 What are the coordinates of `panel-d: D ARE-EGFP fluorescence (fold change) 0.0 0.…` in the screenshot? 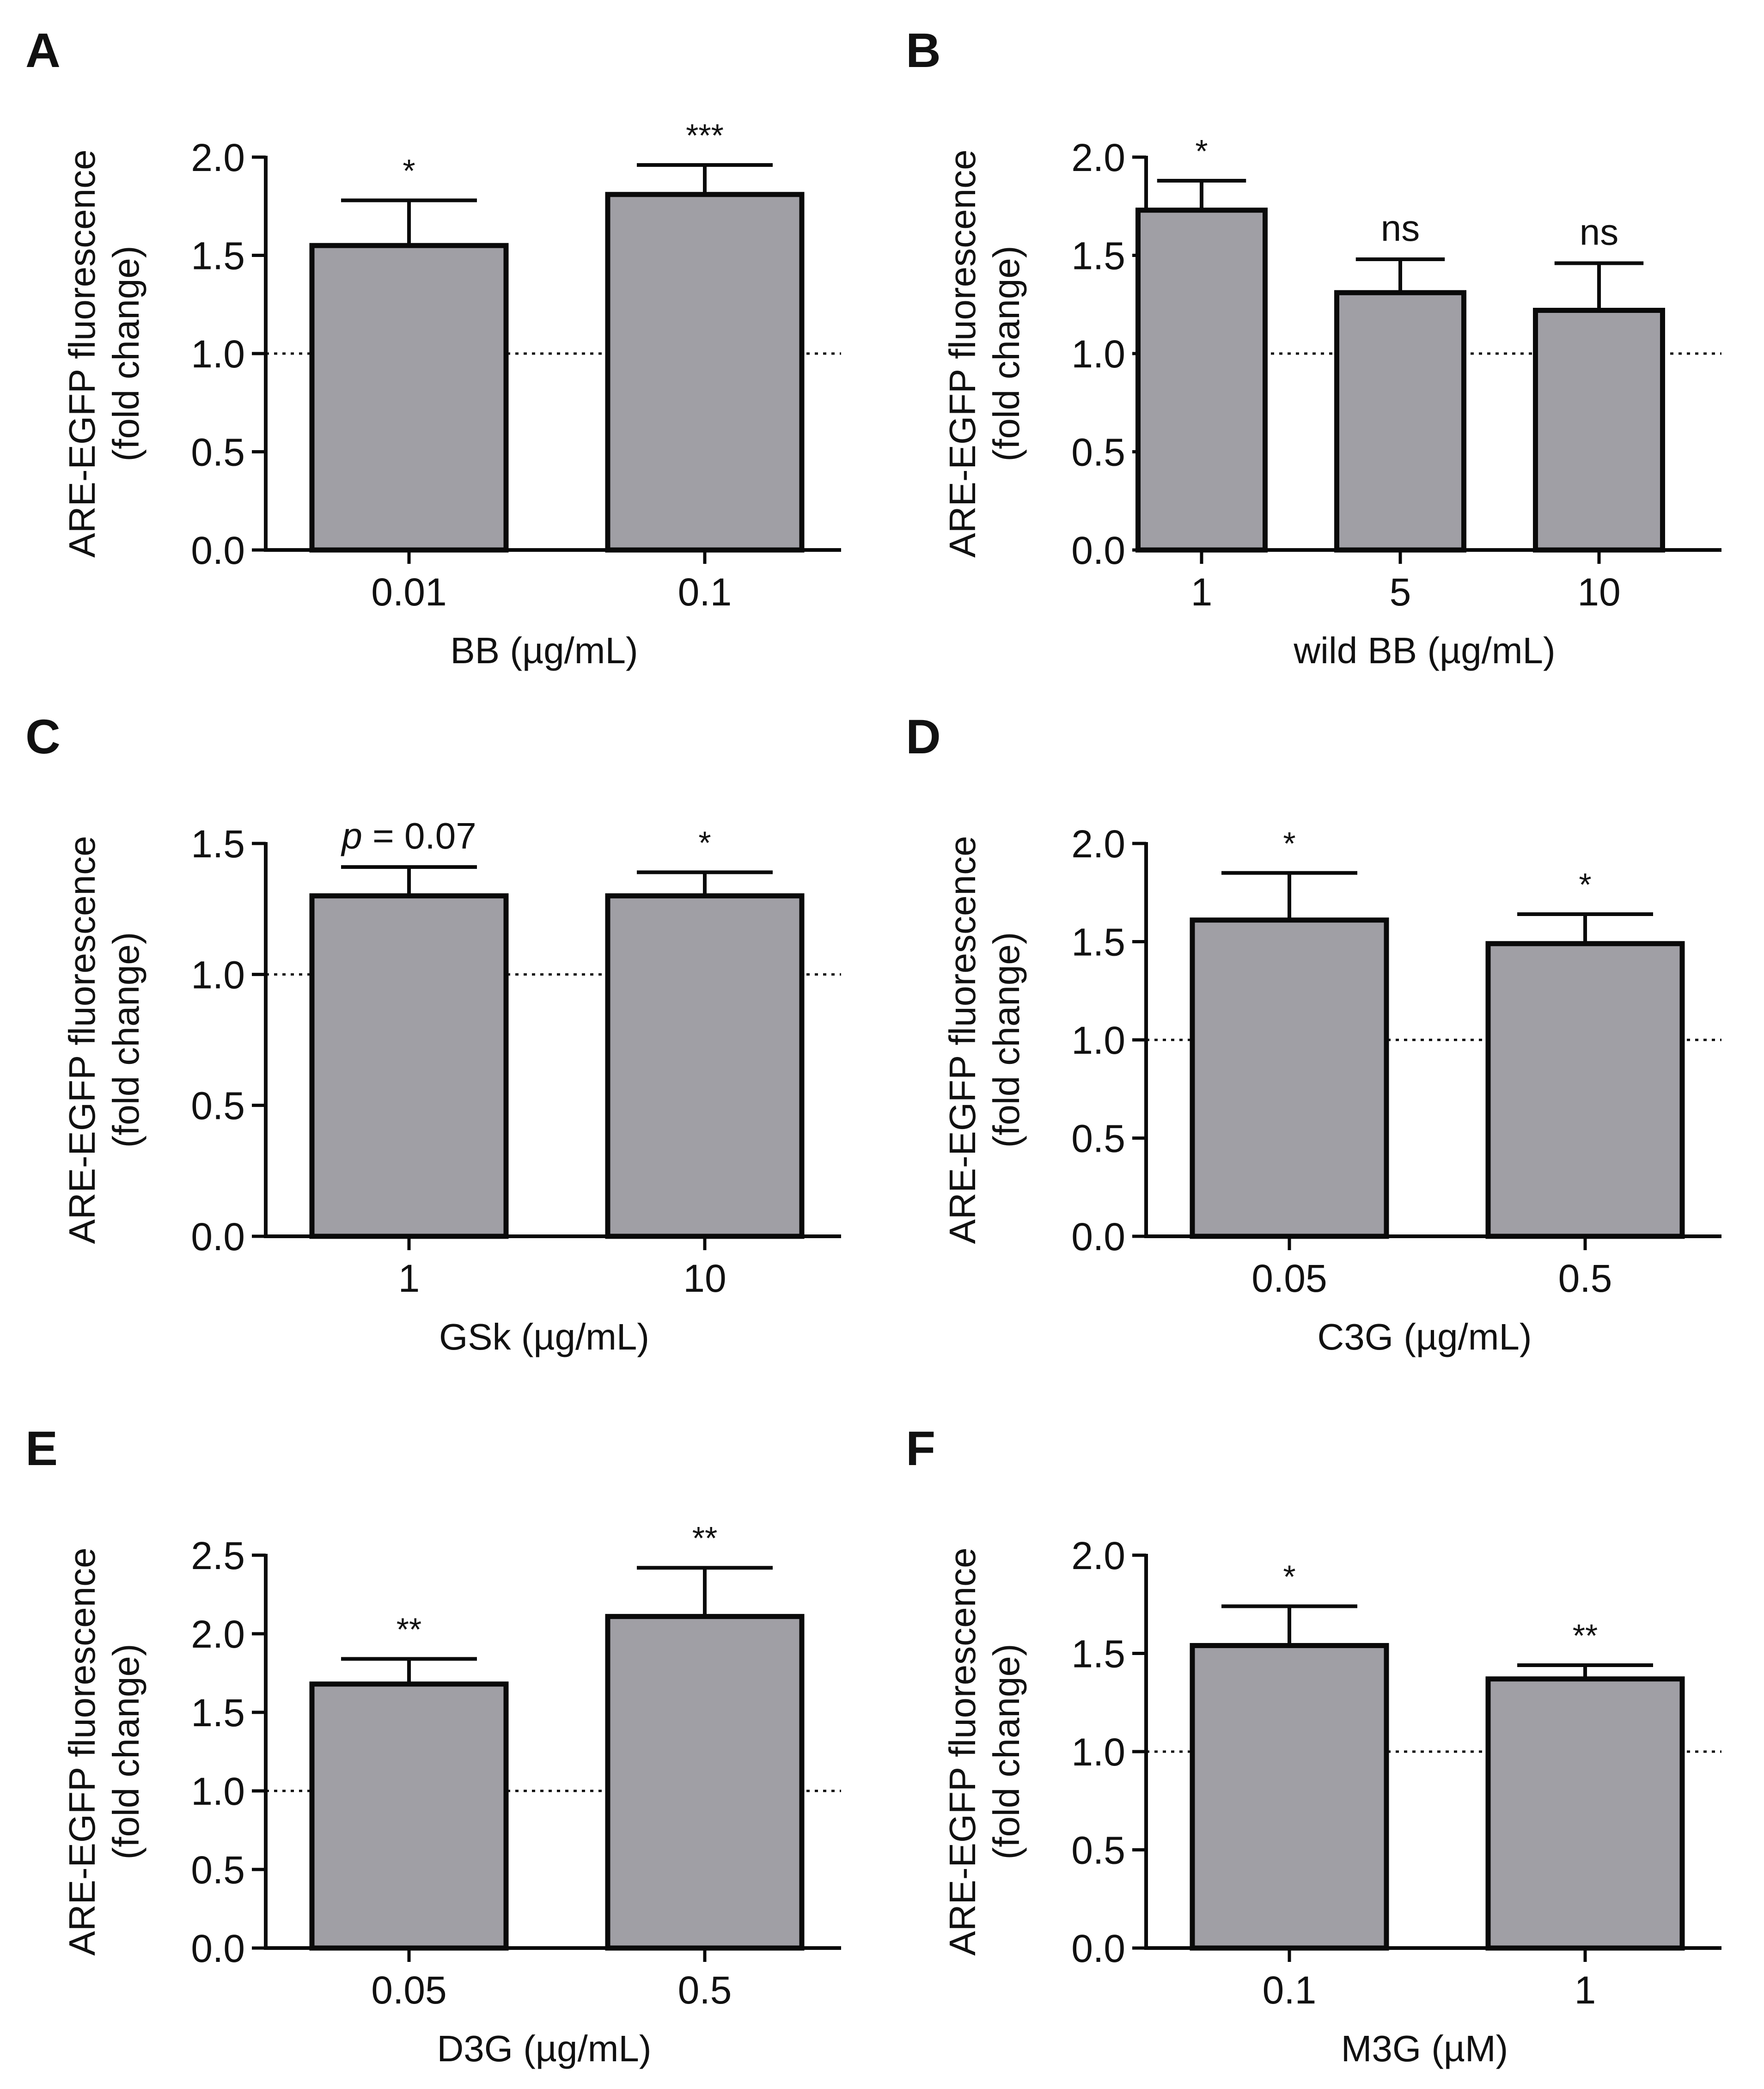 It's located at (1313, 1033).